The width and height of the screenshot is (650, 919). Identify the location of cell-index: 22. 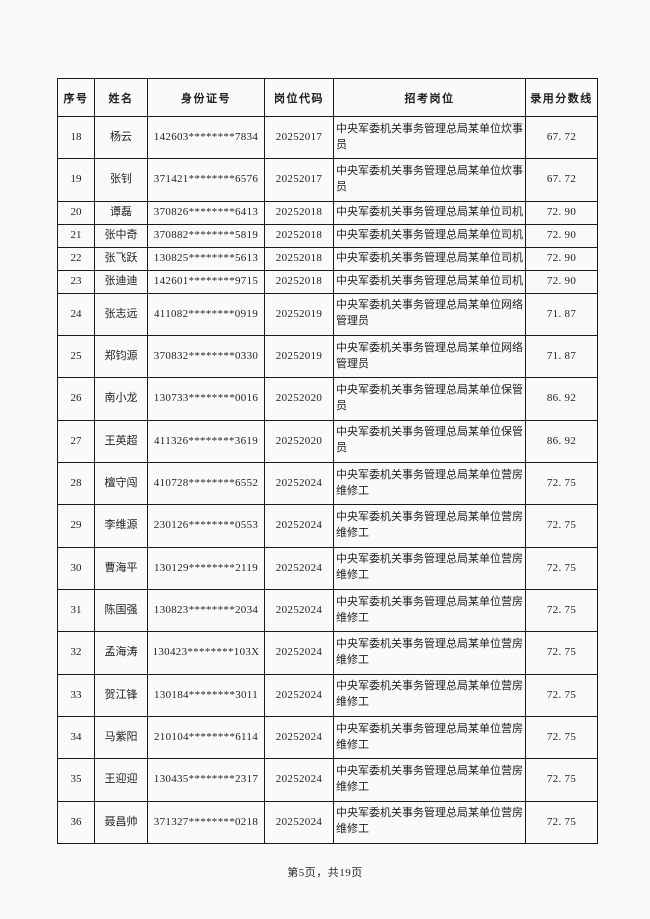
(76, 258).